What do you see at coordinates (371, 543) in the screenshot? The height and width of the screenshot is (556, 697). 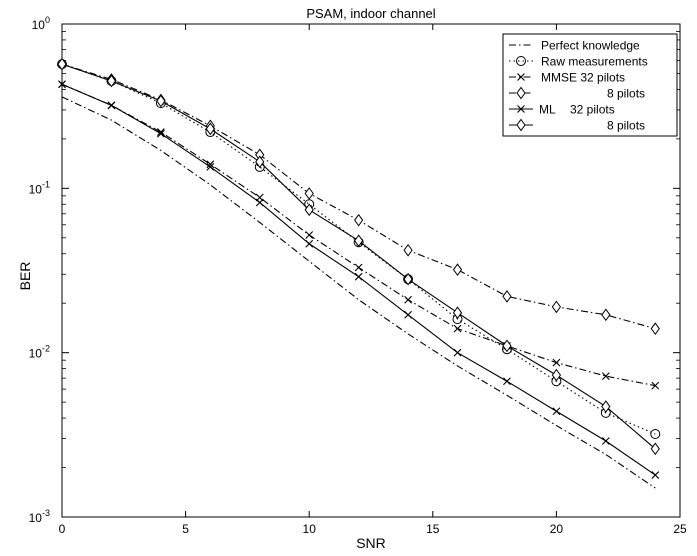 I see `x-axis-label: SNR` at bounding box center [371, 543].